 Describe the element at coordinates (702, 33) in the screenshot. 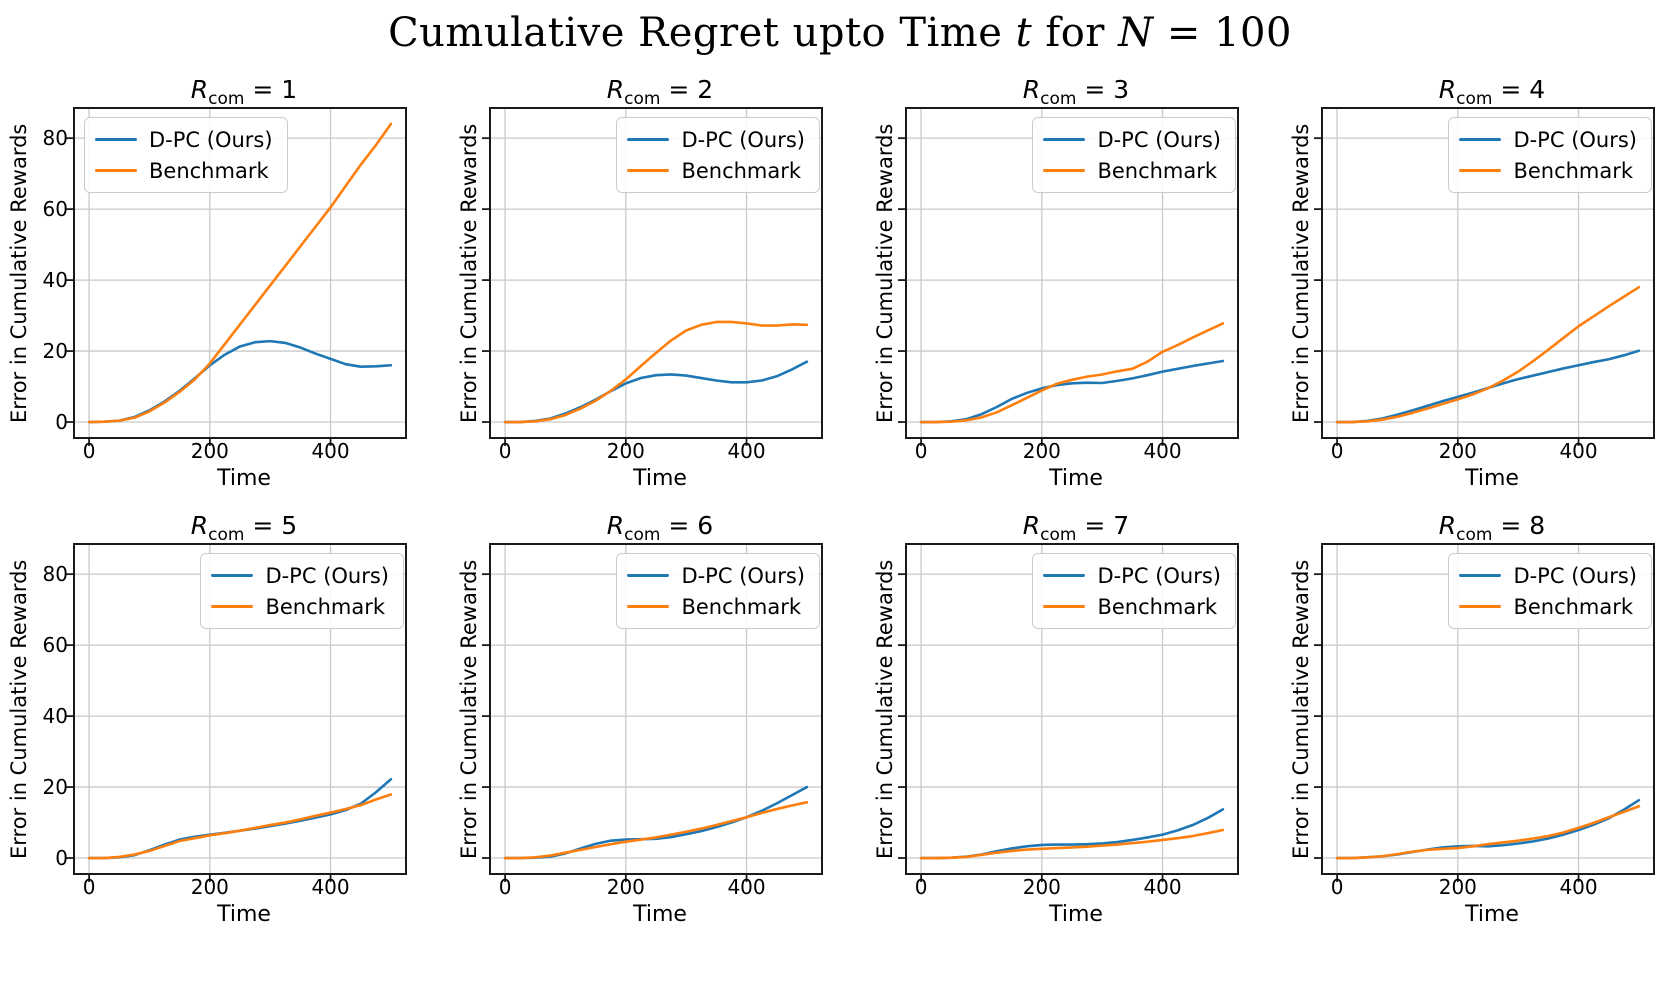

I see `figure-title-part: Cumulative Regret upto Time` at that location.